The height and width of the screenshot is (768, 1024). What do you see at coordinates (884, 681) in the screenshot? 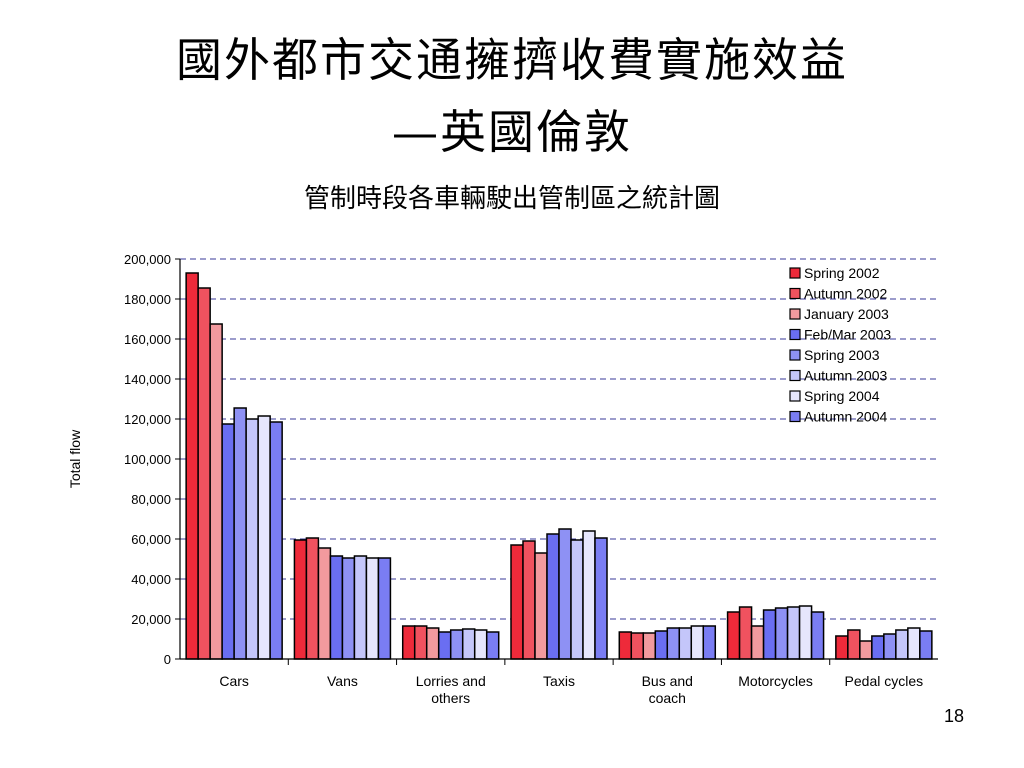
I see `x-tick-label: Pedal cycles` at bounding box center [884, 681].